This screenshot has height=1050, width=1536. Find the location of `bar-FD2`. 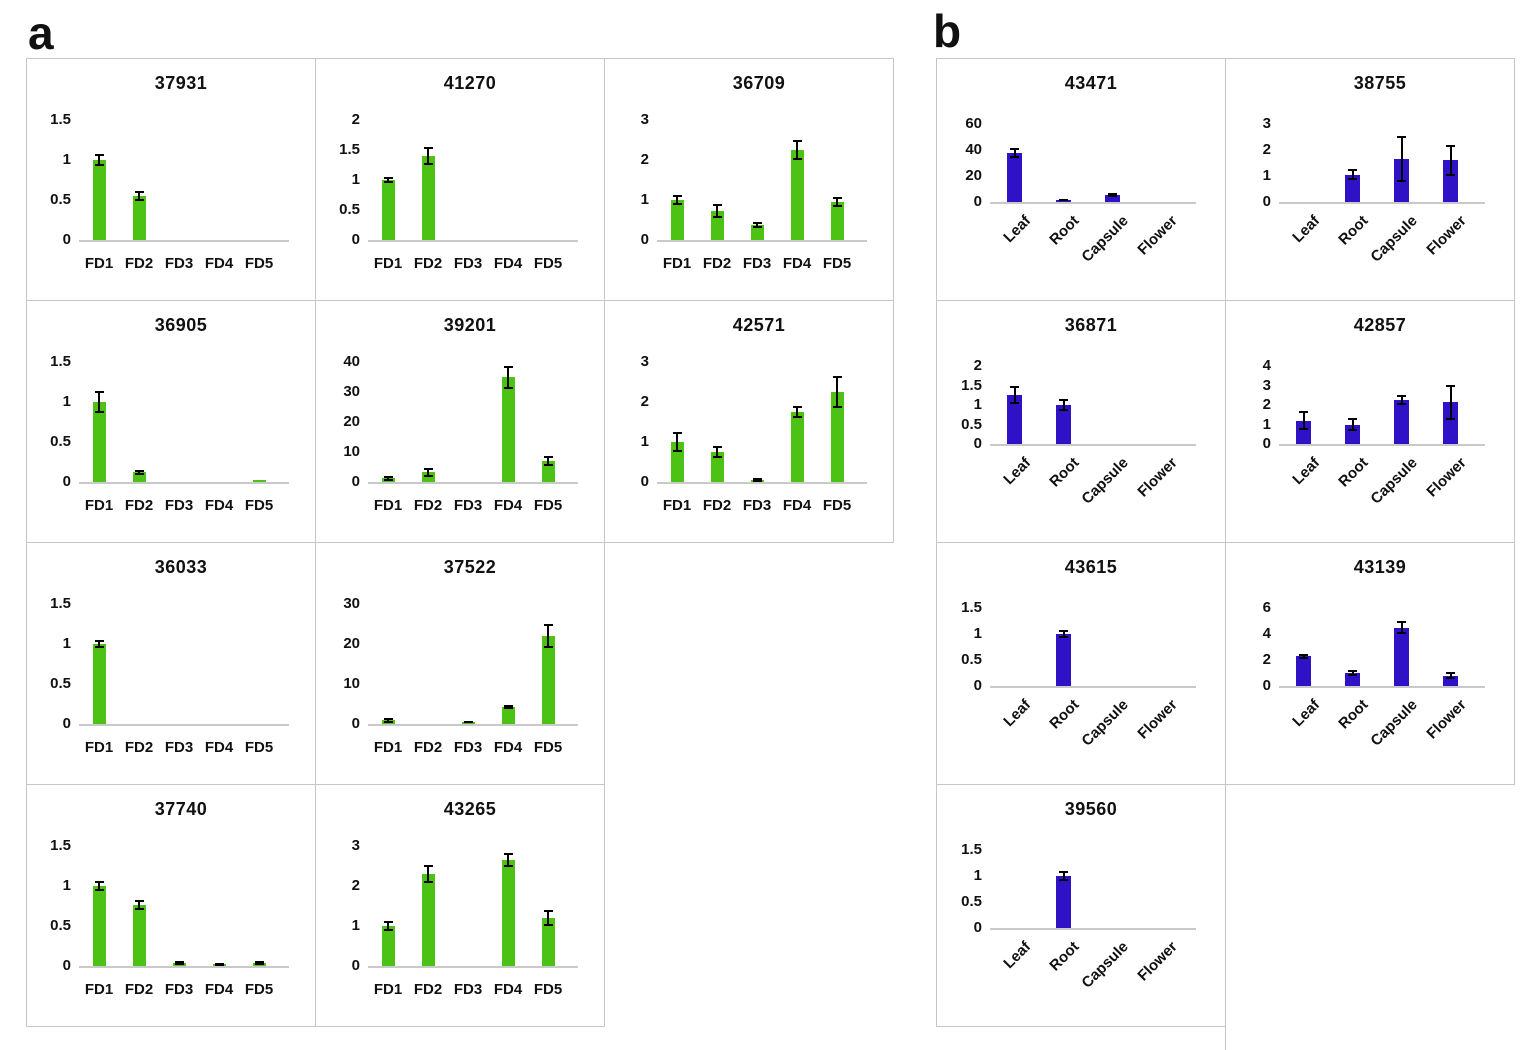

bar-FD2 is located at coordinates (139, 218).